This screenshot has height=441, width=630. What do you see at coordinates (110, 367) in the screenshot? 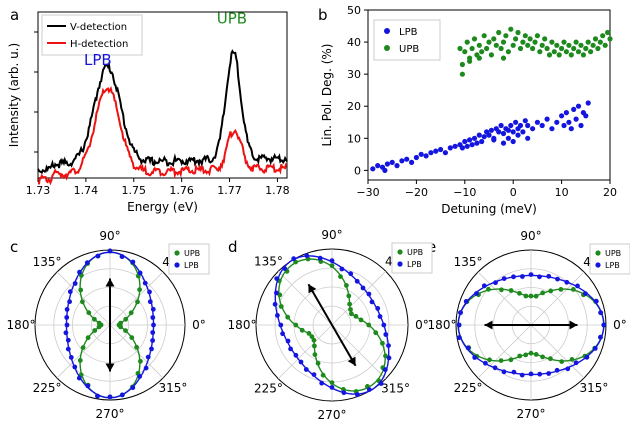
I see `arrow-head-c` at bounding box center [110, 367].